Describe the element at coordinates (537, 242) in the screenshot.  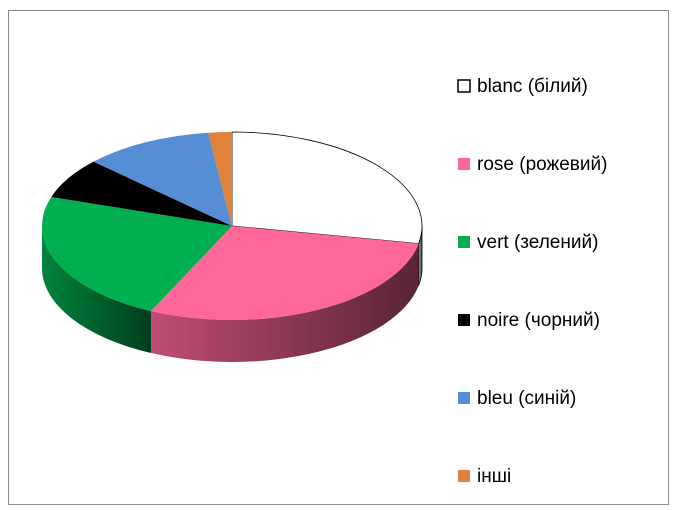
I see `legend-label: vert (зелений)` at that location.